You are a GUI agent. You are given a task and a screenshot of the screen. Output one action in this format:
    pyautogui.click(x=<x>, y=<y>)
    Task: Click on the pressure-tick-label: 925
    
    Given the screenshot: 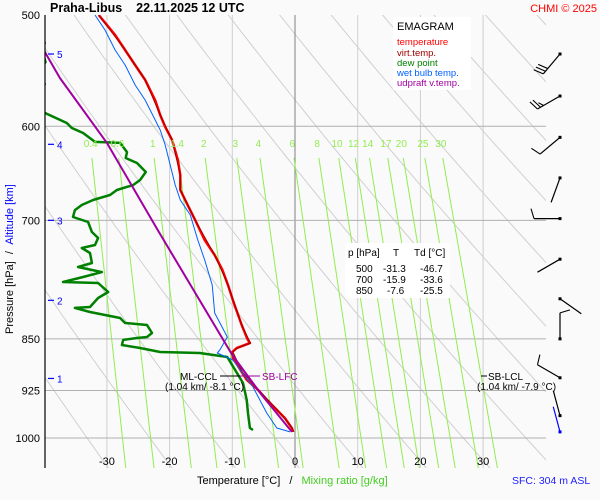 What is the action you would take?
    pyautogui.click(x=31, y=391)
    